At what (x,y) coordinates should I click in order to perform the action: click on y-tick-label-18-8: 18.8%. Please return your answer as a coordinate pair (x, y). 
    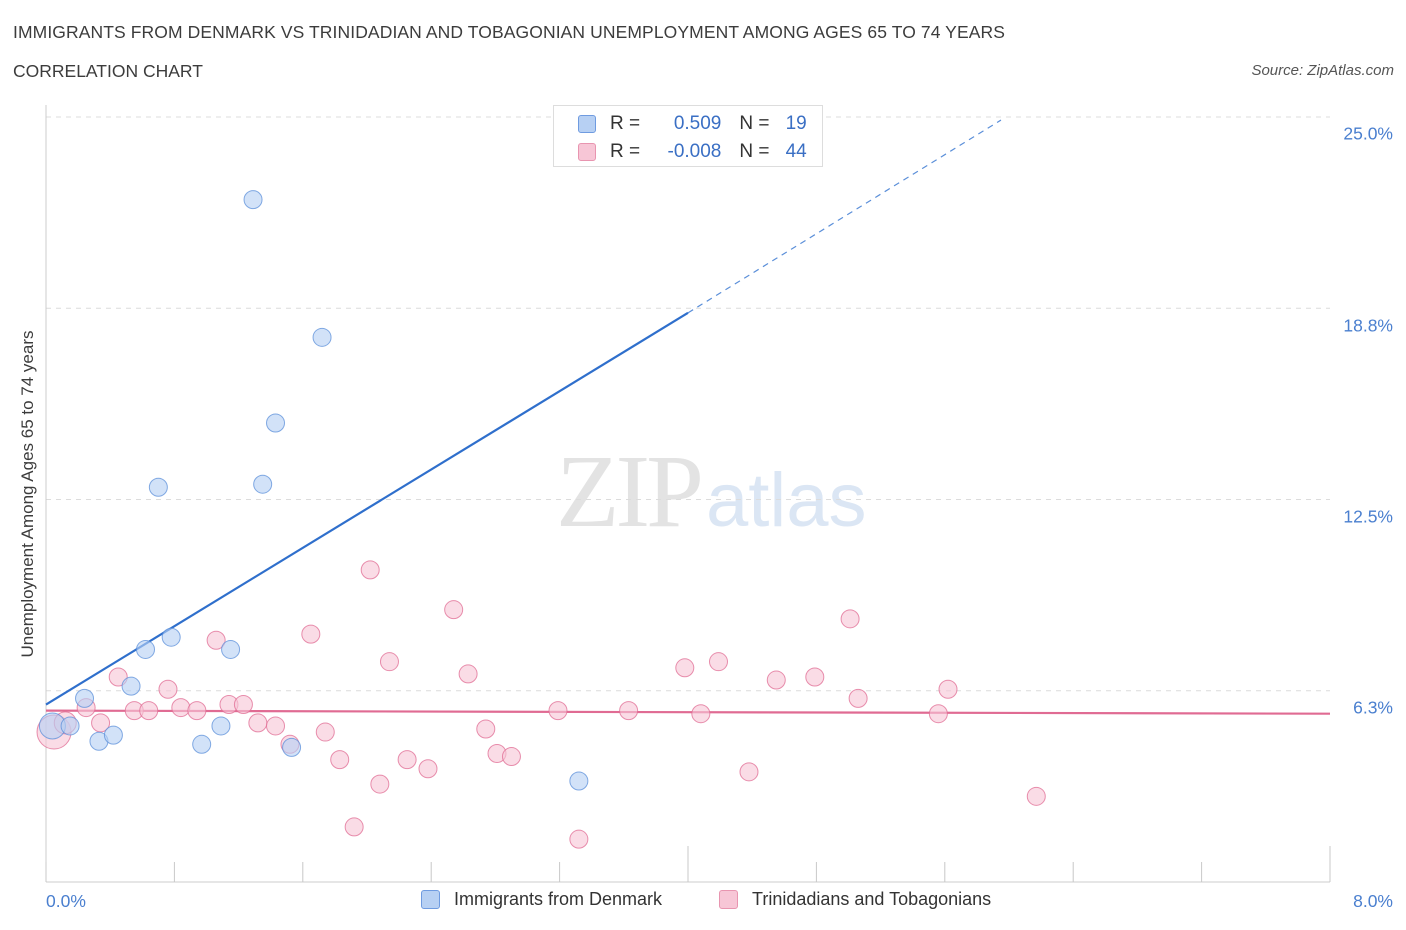
    Looking at the image, I should click on (1368, 325).